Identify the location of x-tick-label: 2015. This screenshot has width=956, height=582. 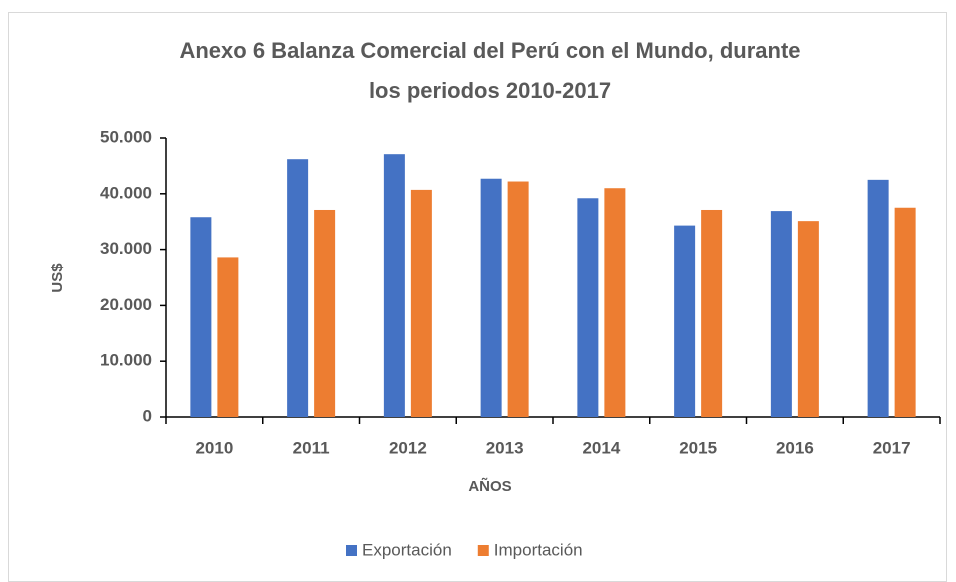
(698, 447).